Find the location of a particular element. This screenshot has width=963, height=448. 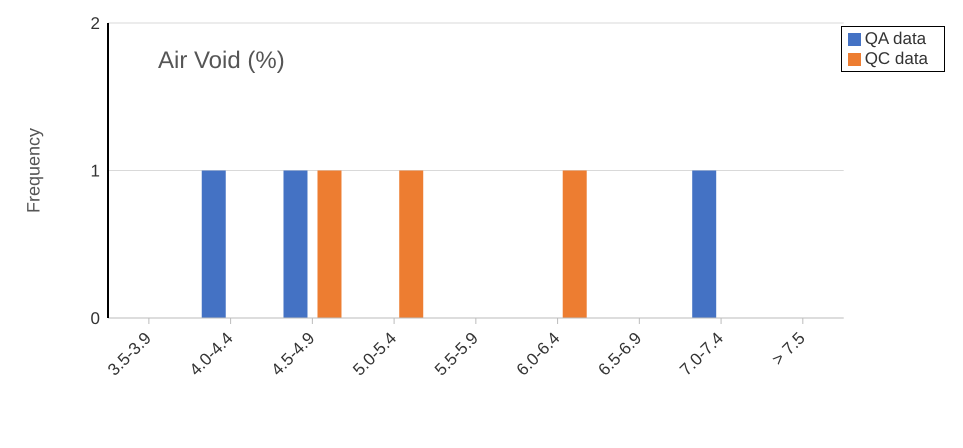

y-tick-label: 2 is located at coordinates (95, 24).